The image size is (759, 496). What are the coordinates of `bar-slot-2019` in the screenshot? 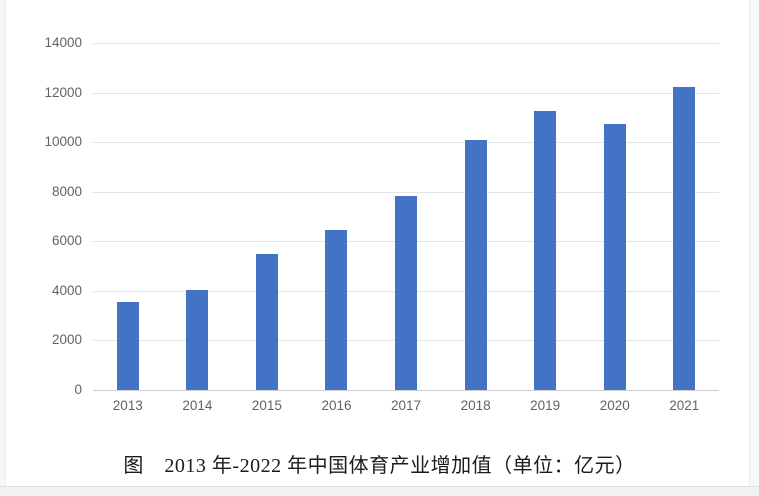 It's located at (545, 216).